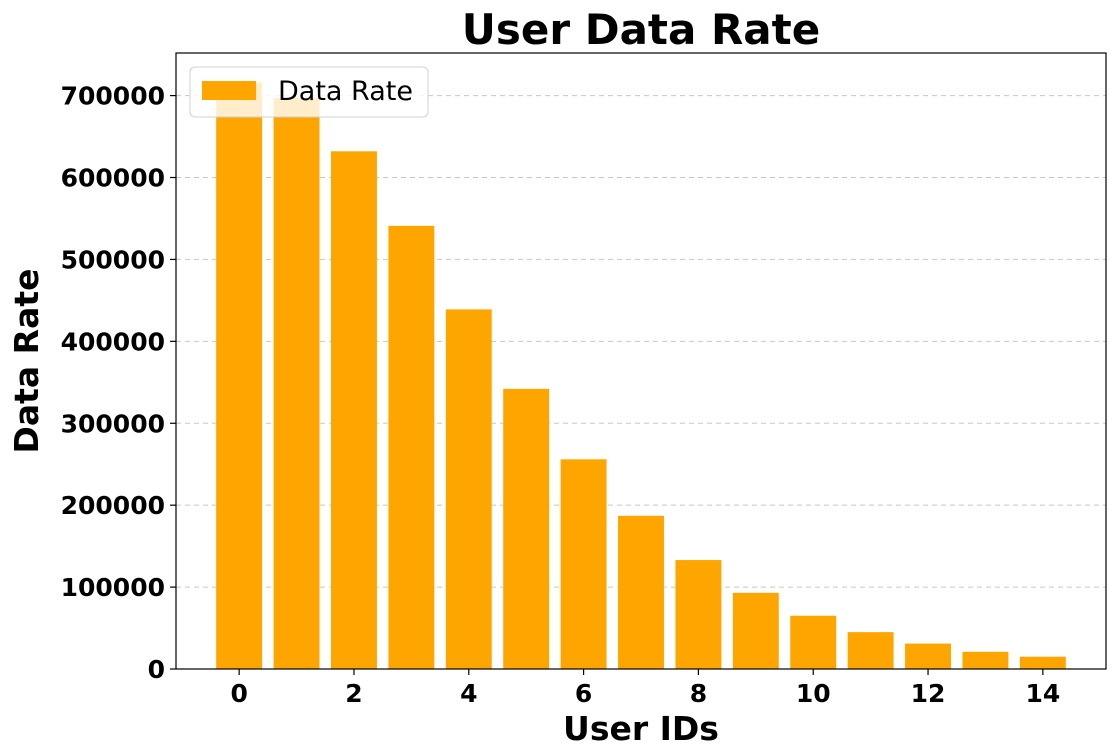 Image resolution: width=1115 pixels, height=756 pixels. Describe the element at coordinates (156, 669) in the screenshot. I see `y-tick-label: 0` at that location.